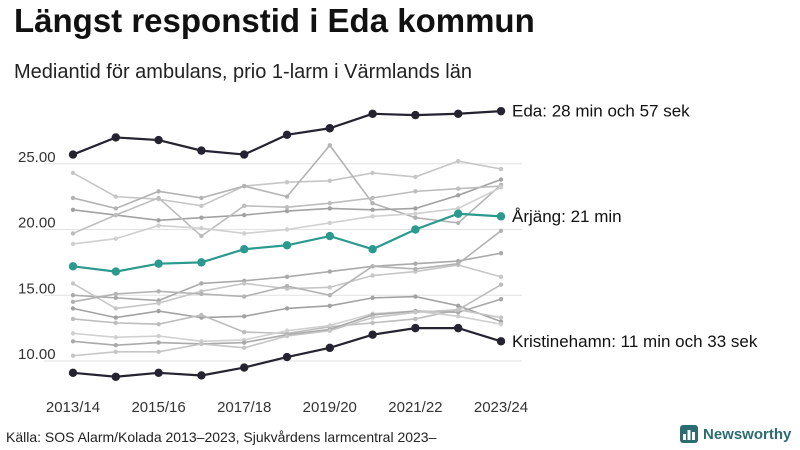  I want to click on x-tick-label: 2021/22, so click(415, 407).